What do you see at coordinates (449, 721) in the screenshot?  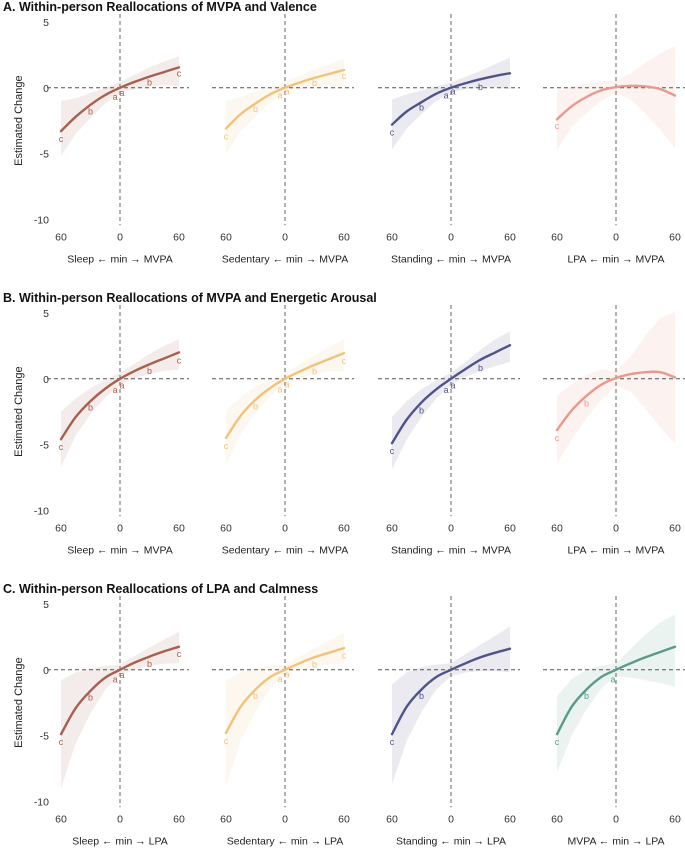 I see `panel-3: cb60 0 60Standing ← min → LPA` at bounding box center [449, 721].